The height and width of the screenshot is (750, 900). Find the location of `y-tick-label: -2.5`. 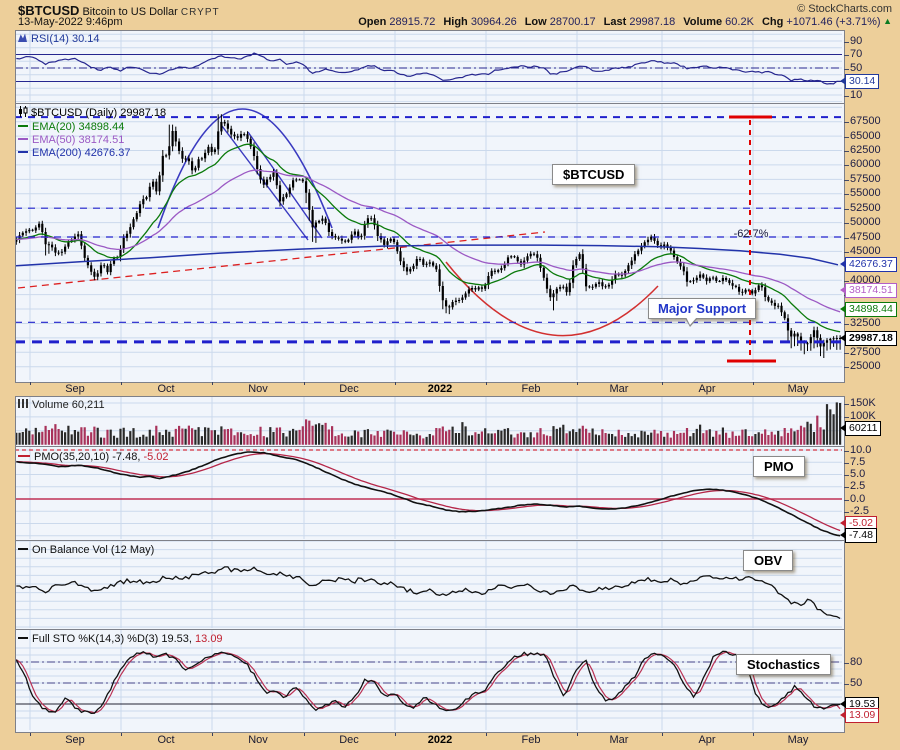

y-tick-label: -2.5 is located at coordinates (856, 511).